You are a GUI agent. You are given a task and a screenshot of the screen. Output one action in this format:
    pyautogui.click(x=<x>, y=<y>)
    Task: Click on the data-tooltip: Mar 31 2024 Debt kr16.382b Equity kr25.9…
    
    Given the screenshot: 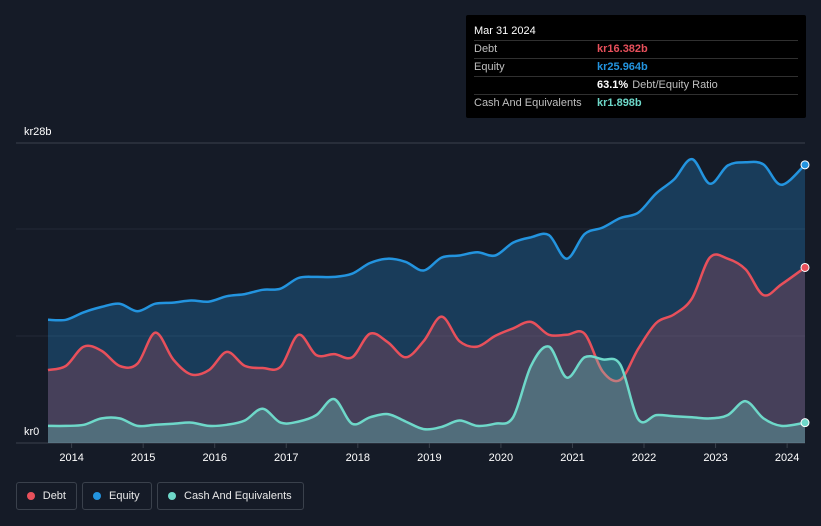 What is the action you would take?
    pyautogui.click(x=636, y=66)
    